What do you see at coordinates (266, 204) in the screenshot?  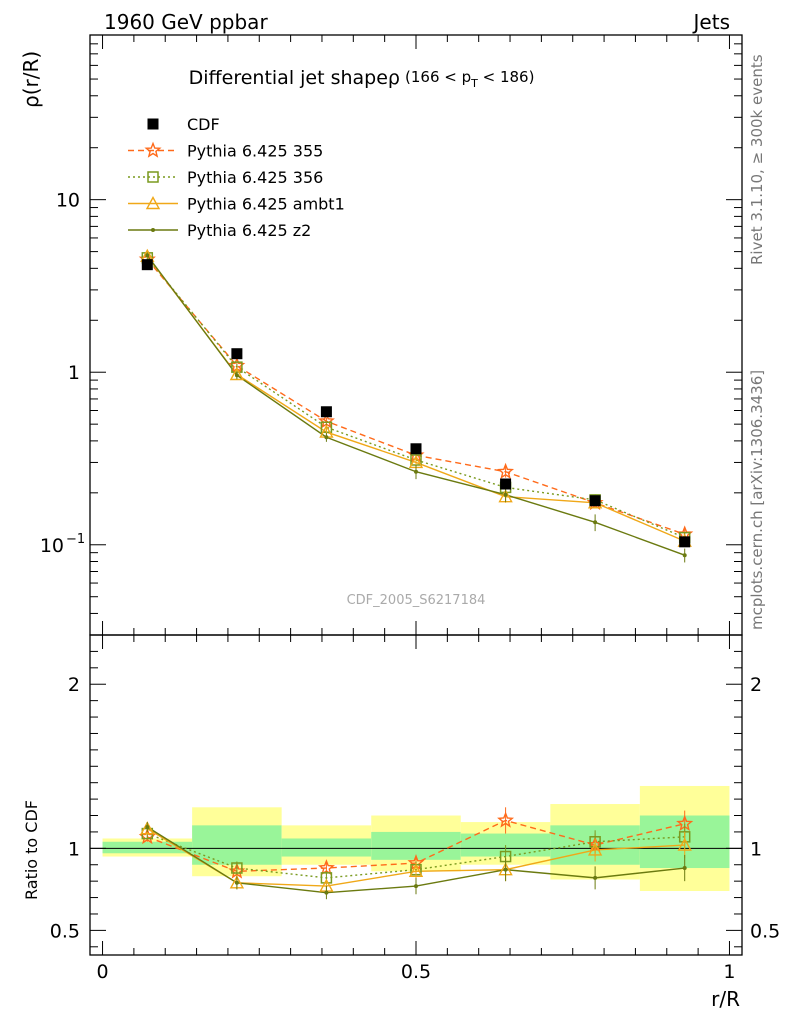 I see `legend-label: Pythia 6.425 ambt1` at bounding box center [266, 204].